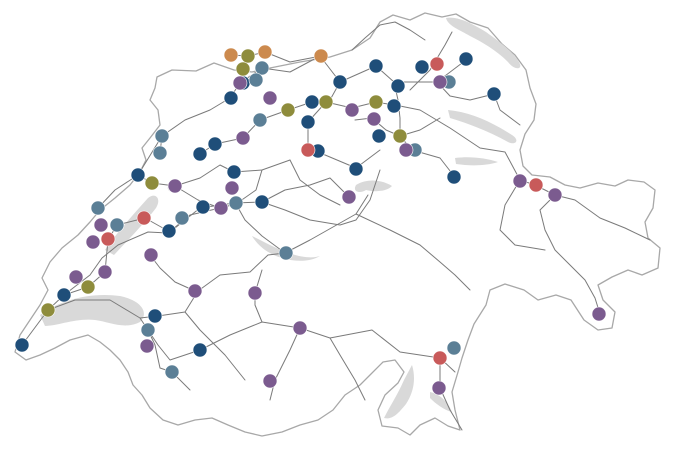 This screenshot has width=675, height=468. Describe the element at coordinates (482, 127) in the screenshot. I see `lake-zurich` at that location.